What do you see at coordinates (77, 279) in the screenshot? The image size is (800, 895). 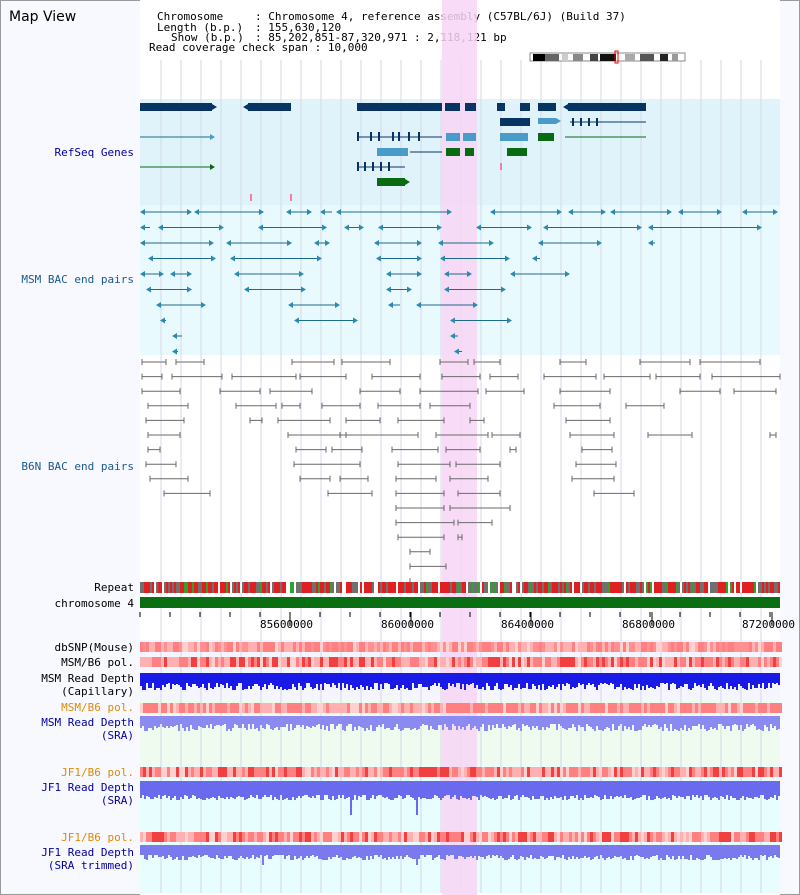 I see `track-label-msm-bac: MSM BAC end pairs` at bounding box center [77, 279].